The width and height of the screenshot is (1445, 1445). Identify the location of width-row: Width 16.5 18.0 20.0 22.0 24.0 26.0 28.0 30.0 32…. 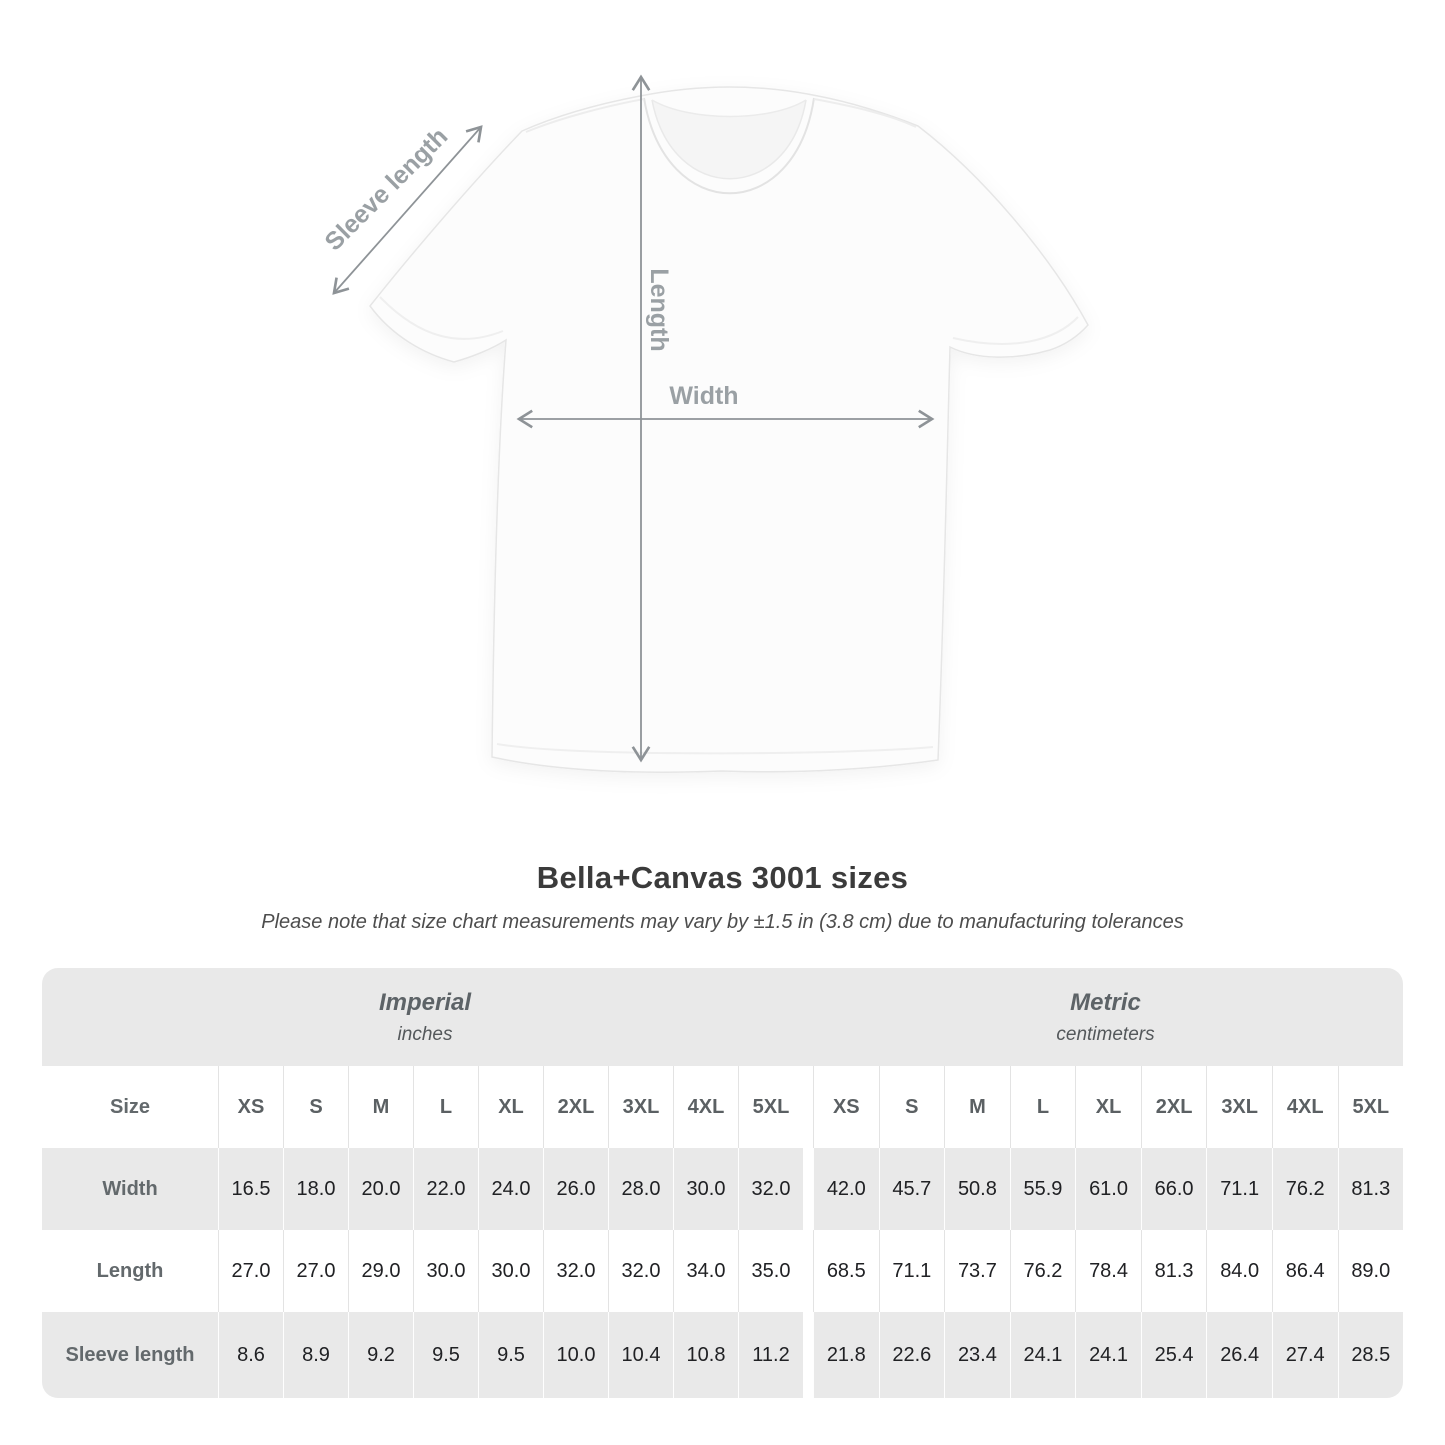
(722, 1189).